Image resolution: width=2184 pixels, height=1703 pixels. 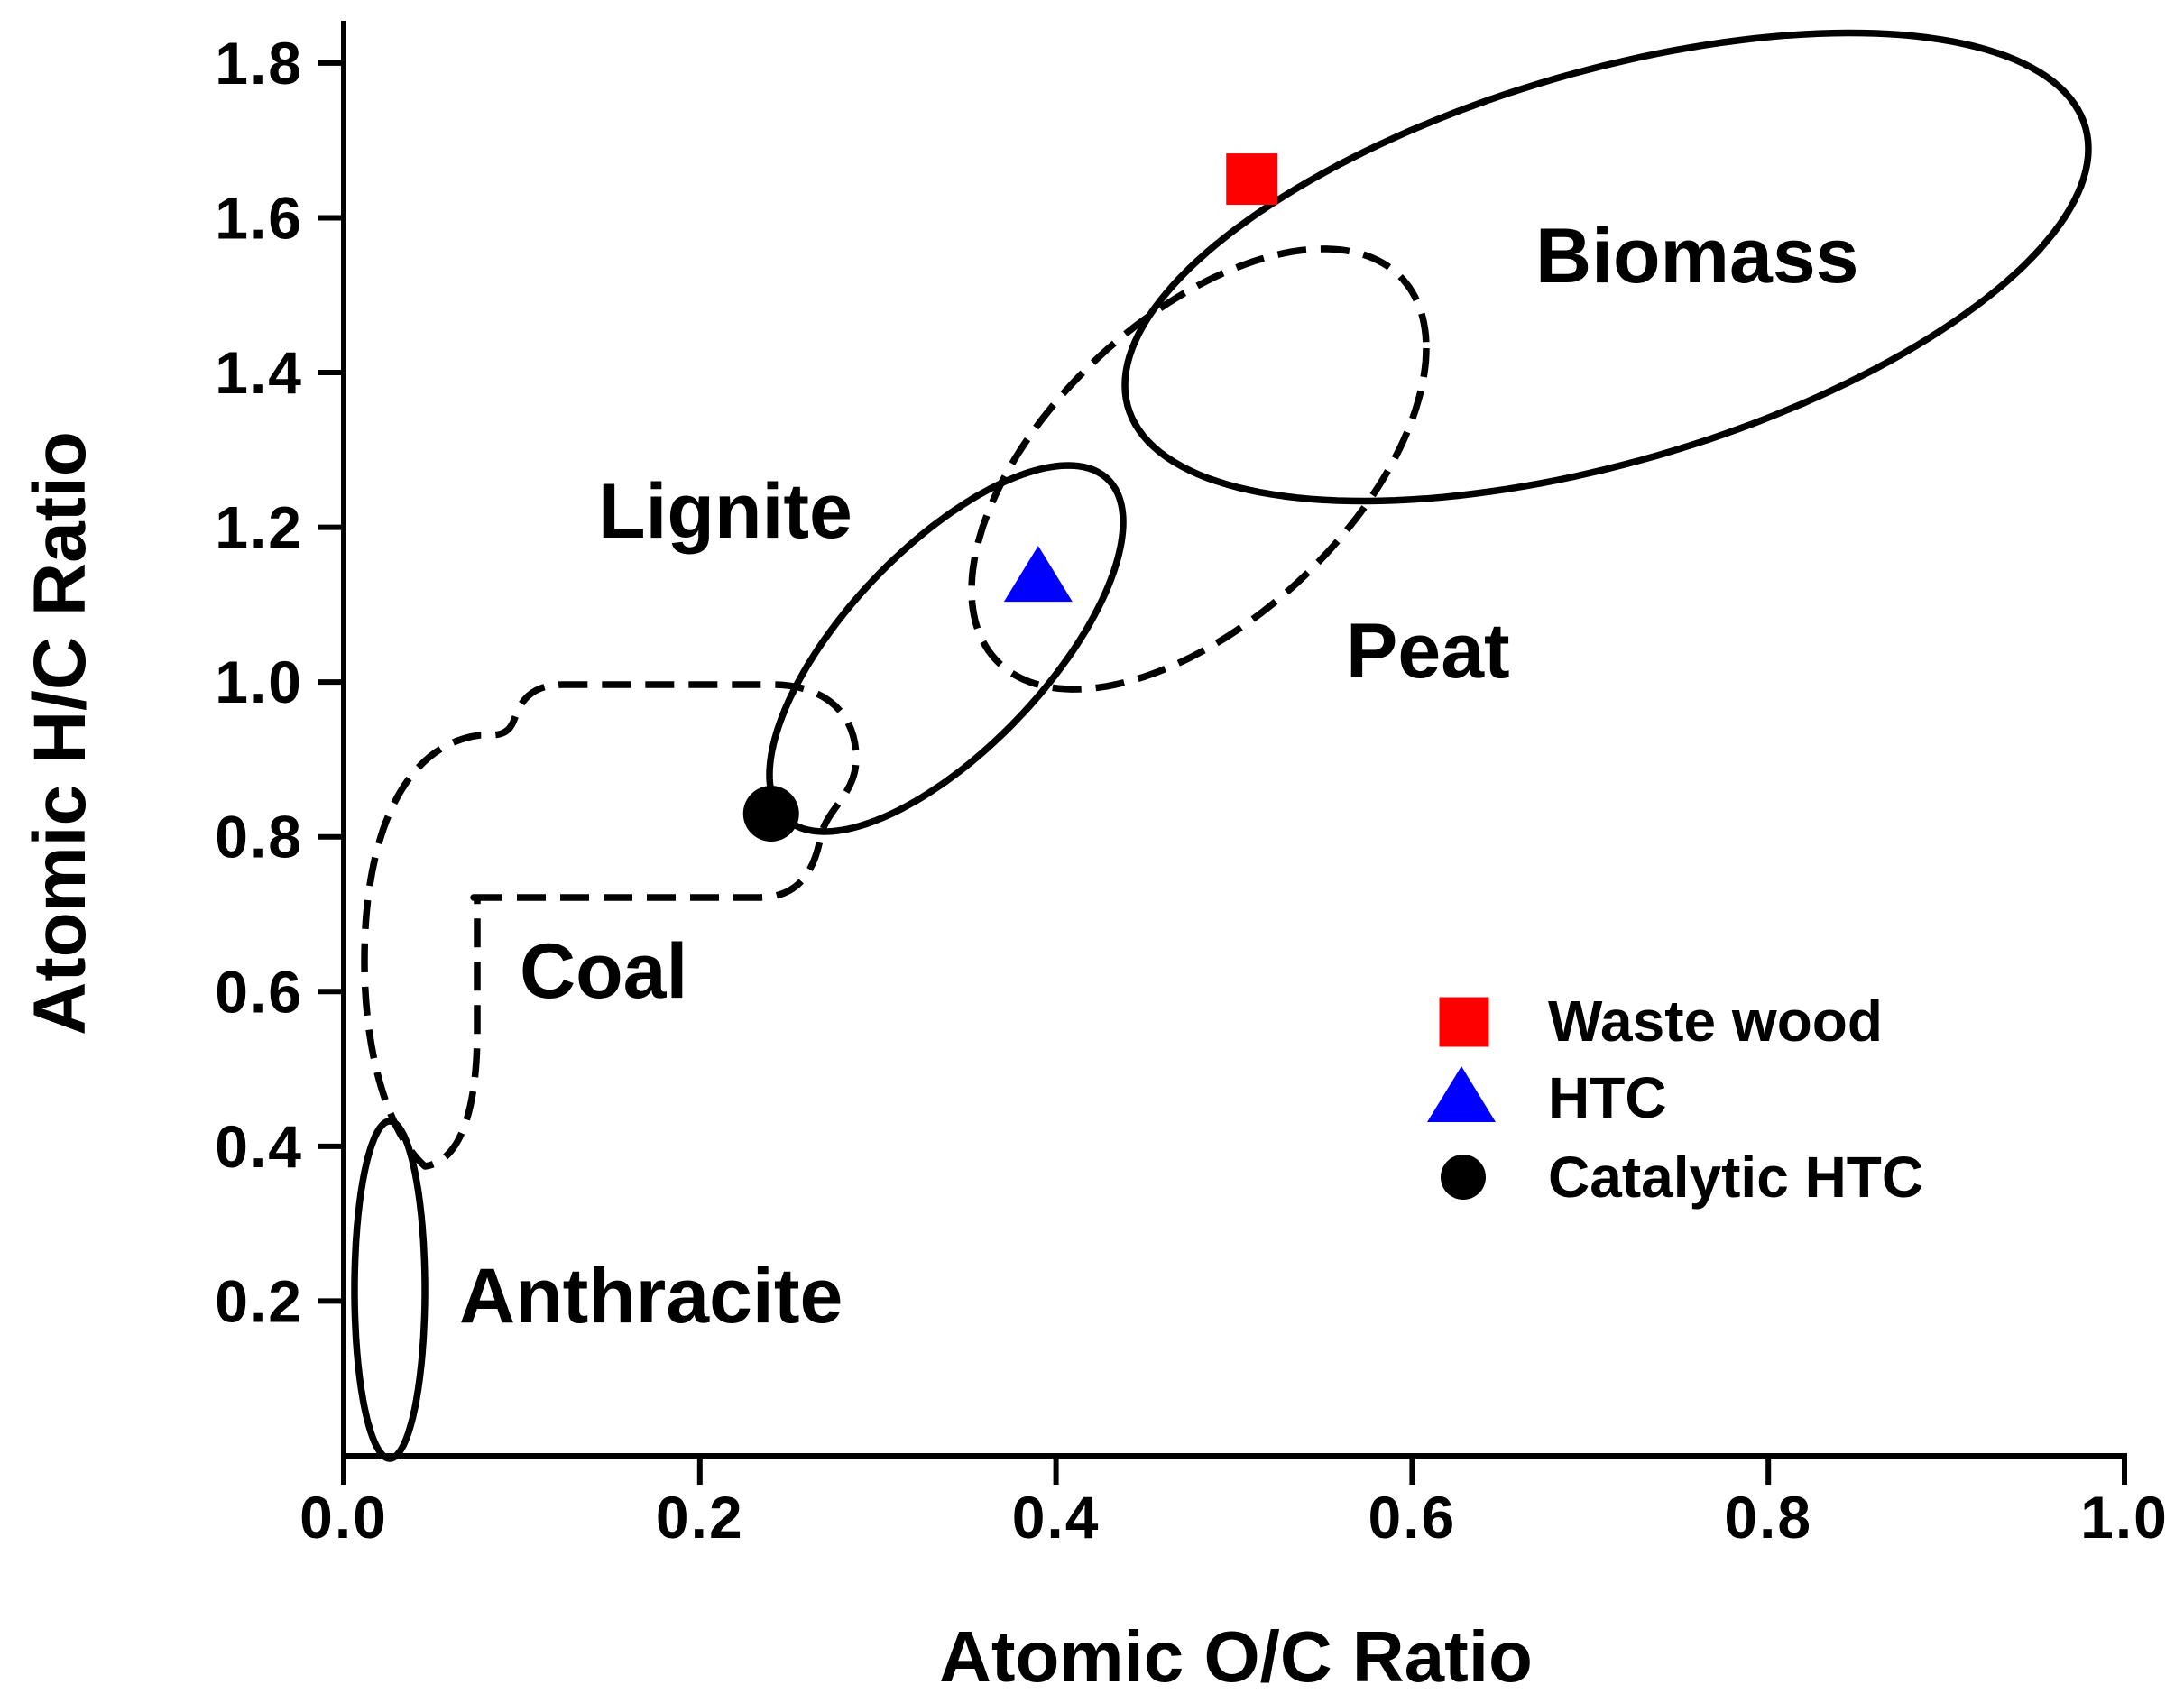 I want to click on x-axis-title: Atomic O/C Ratio, so click(x=1236, y=1657).